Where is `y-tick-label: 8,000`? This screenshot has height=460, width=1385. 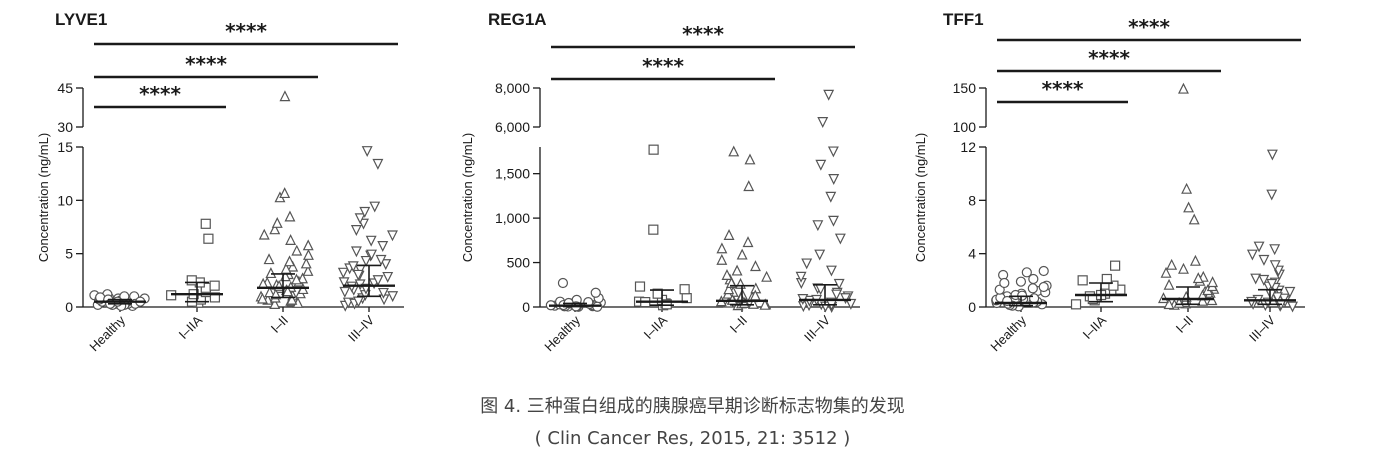
y-tick-label: 8,000 is located at coordinates (512, 88).